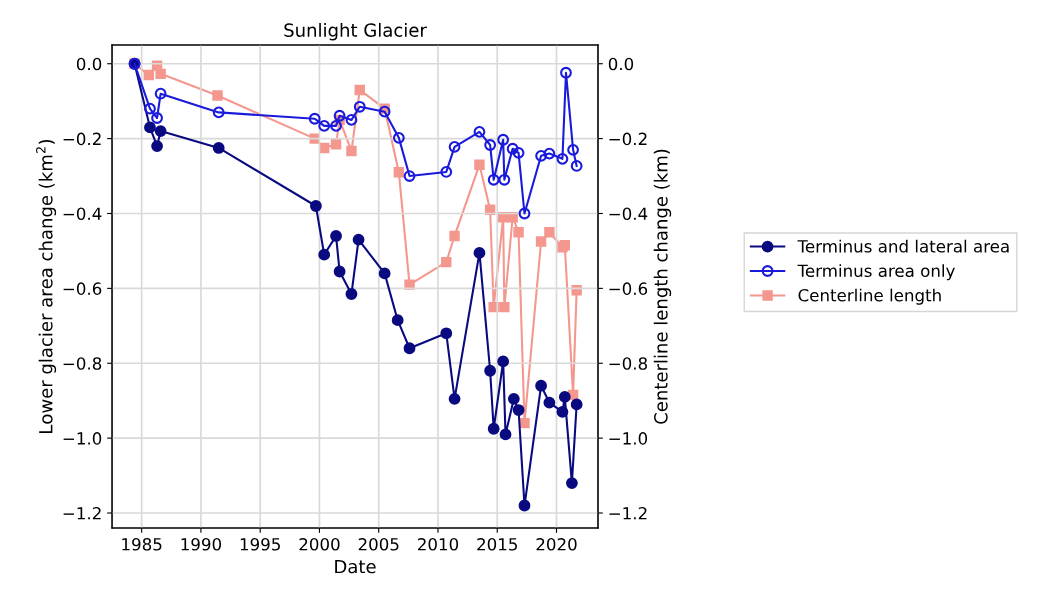 This screenshot has width=1061, height=605. Describe the element at coordinates (89, 64) in the screenshot. I see `y-tick-label: 0.0` at that location.